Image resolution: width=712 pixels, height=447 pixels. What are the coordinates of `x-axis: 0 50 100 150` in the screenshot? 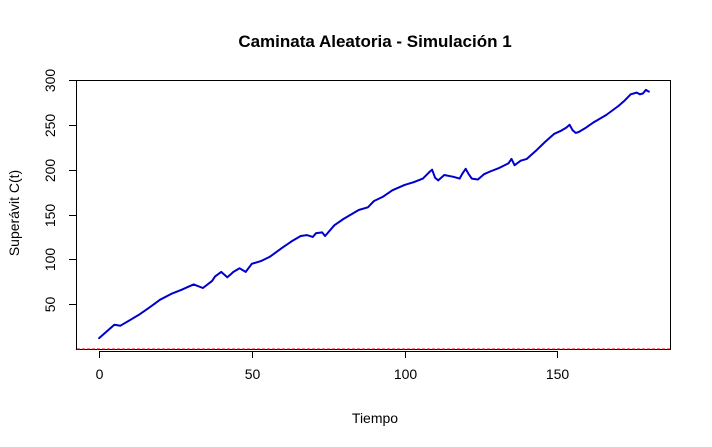 It's located at (333, 366).